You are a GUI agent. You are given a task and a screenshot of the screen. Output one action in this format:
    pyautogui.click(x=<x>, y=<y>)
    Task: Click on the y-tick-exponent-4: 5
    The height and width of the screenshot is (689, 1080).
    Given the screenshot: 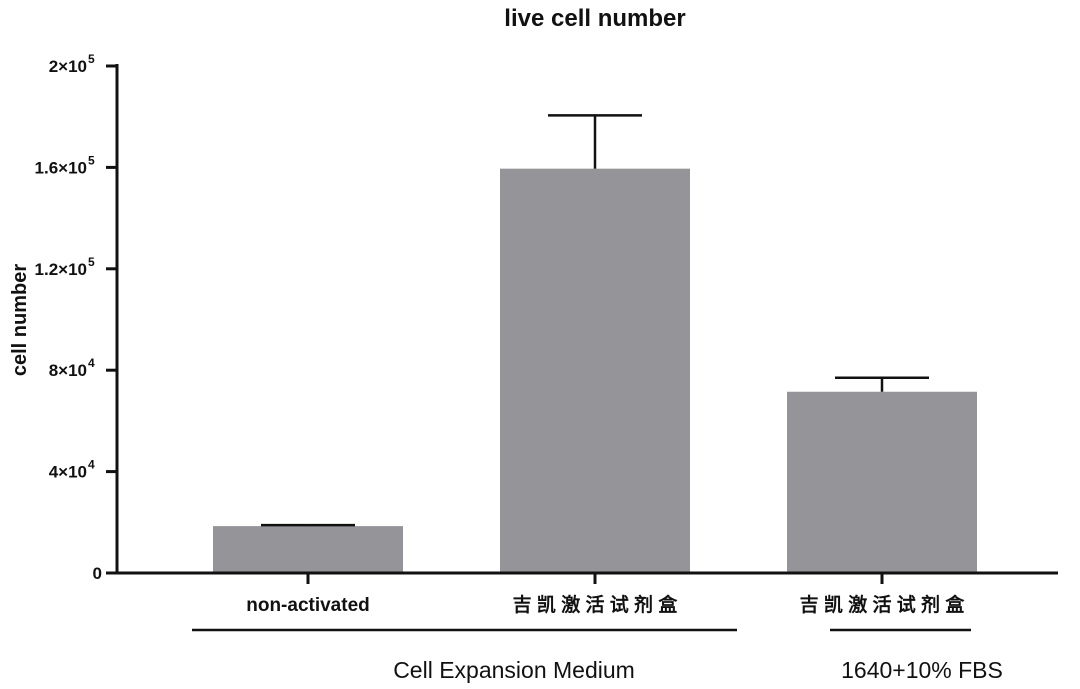 What is the action you would take?
    pyautogui.click(x=91, y=160)
    